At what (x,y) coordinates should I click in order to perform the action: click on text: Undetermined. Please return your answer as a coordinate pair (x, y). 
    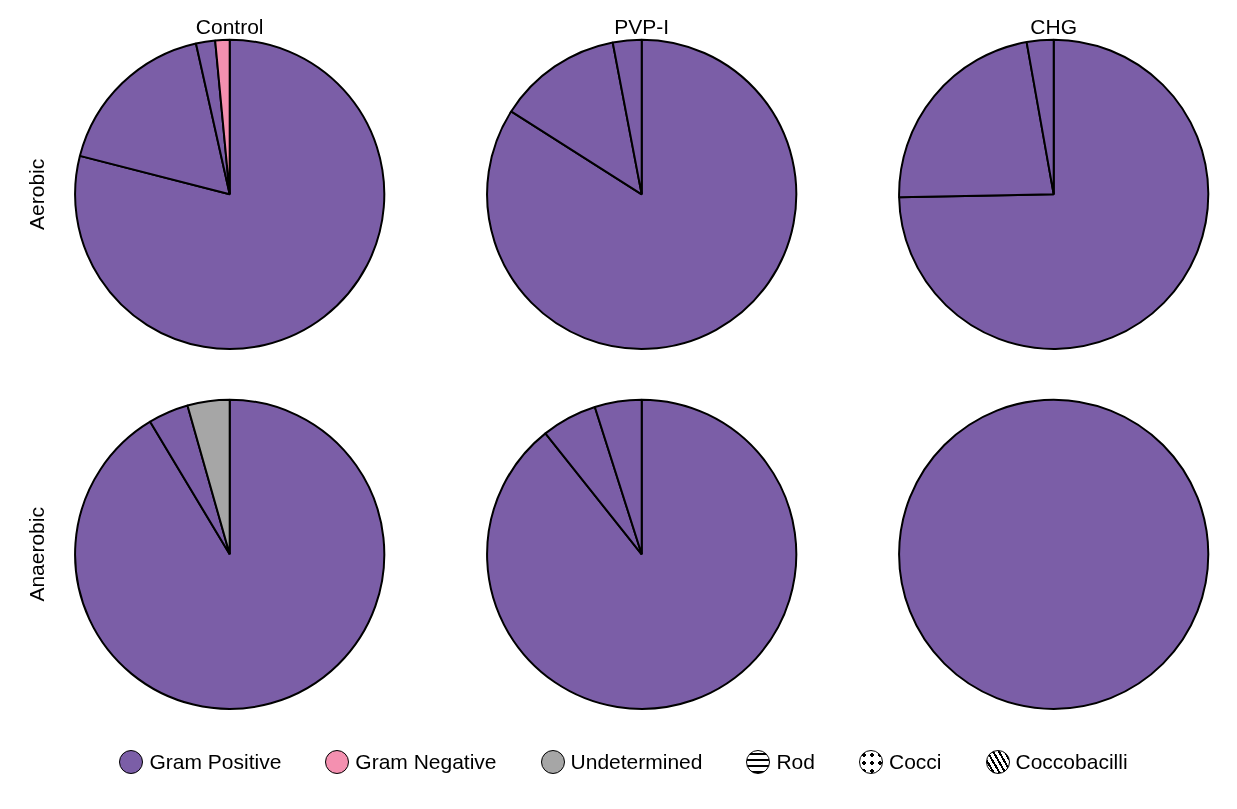
    Looking at the image, I should click on (636, 762).